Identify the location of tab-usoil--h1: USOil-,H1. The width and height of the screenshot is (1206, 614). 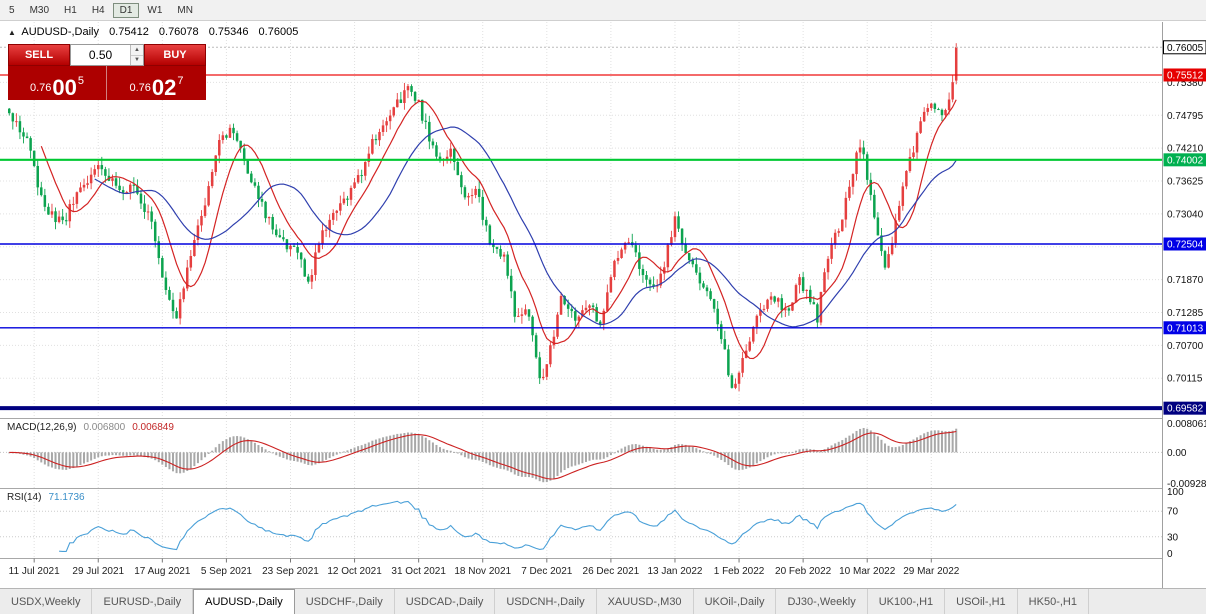
(981, 601).